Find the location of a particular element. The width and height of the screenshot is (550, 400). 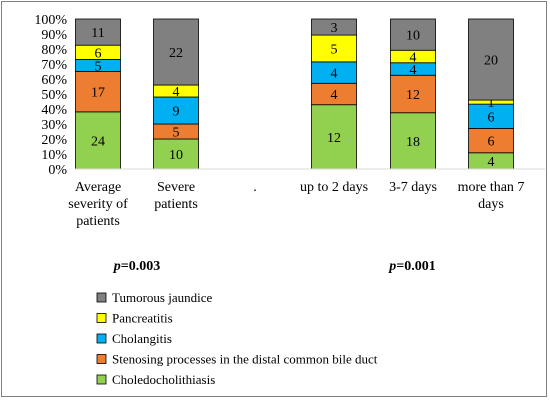

y-tick-label: 90% is located at coordinates (54, 35).